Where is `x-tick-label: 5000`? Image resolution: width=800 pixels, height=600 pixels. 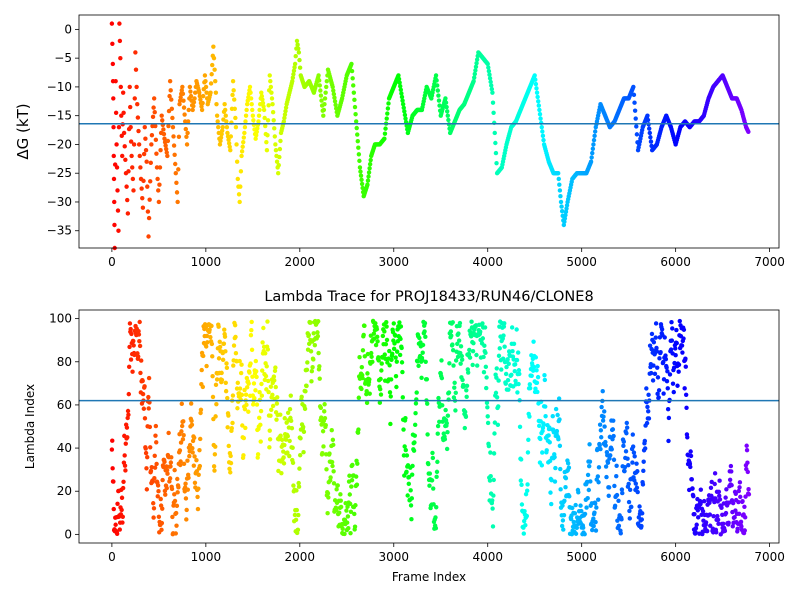
x-tick-label: 5000 is located at coordinates (581, 557).